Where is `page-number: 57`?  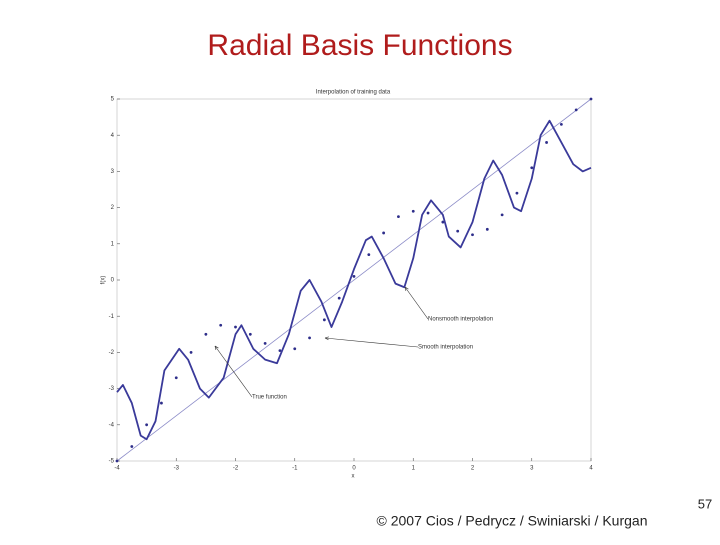 page-number: 57 is located at coordinates (705, 503).